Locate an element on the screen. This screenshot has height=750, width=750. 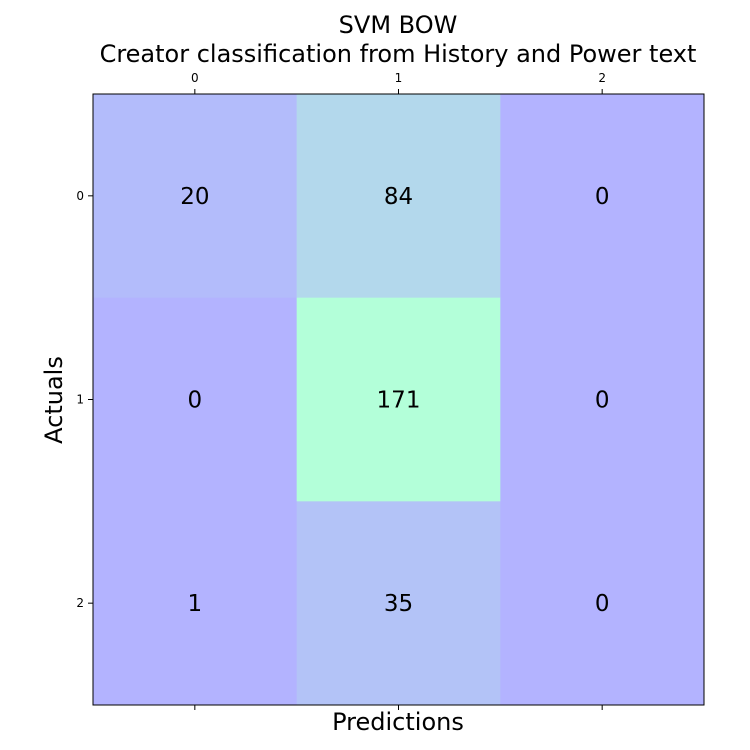
cell-value-r1-c1: 171 is located at coordinates (399, 401).